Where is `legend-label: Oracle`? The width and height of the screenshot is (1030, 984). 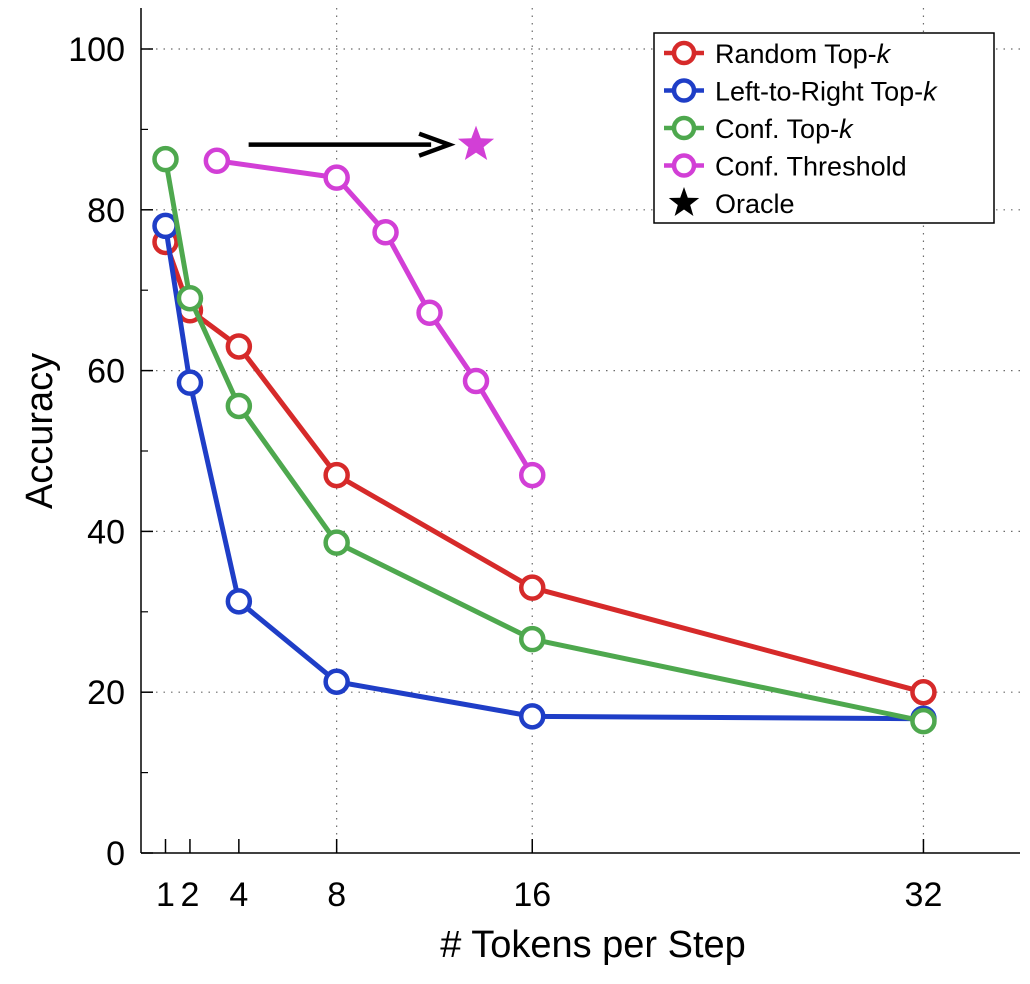
legend-label: Oracle is located at coordinates (755, 204).